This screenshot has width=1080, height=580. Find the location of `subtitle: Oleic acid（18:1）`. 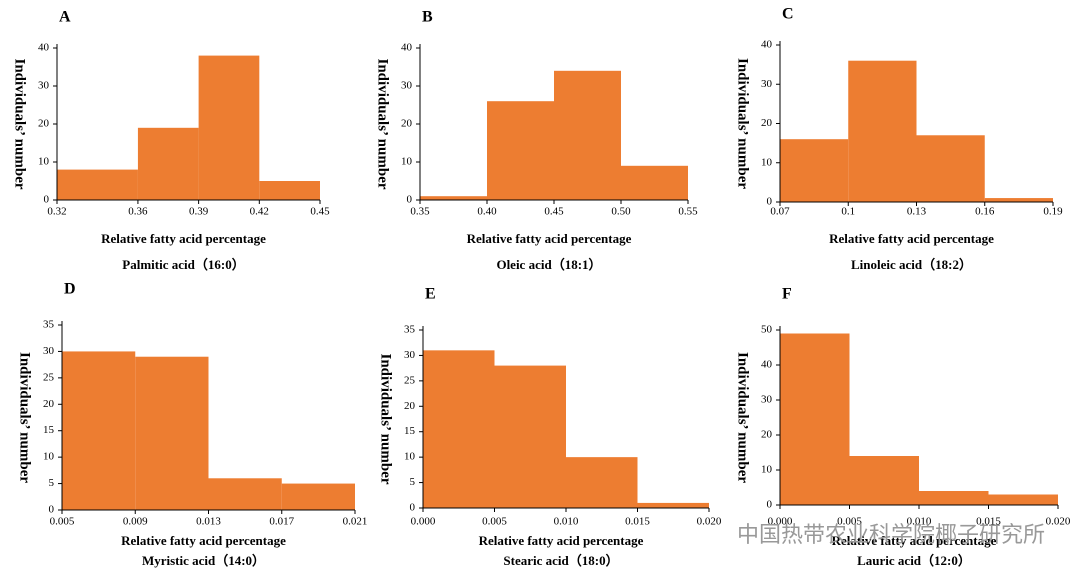

subtitle: Oleic acid（18:1） is located at coordinates (548, 264).